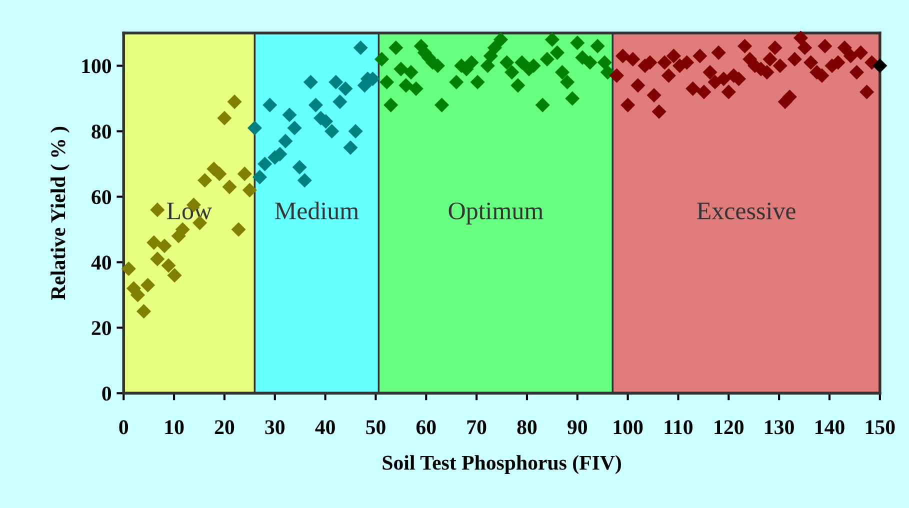  Describe the element at coordinates (779, 427) in the screenshot. I see `x-tick-label: 130` at that location.